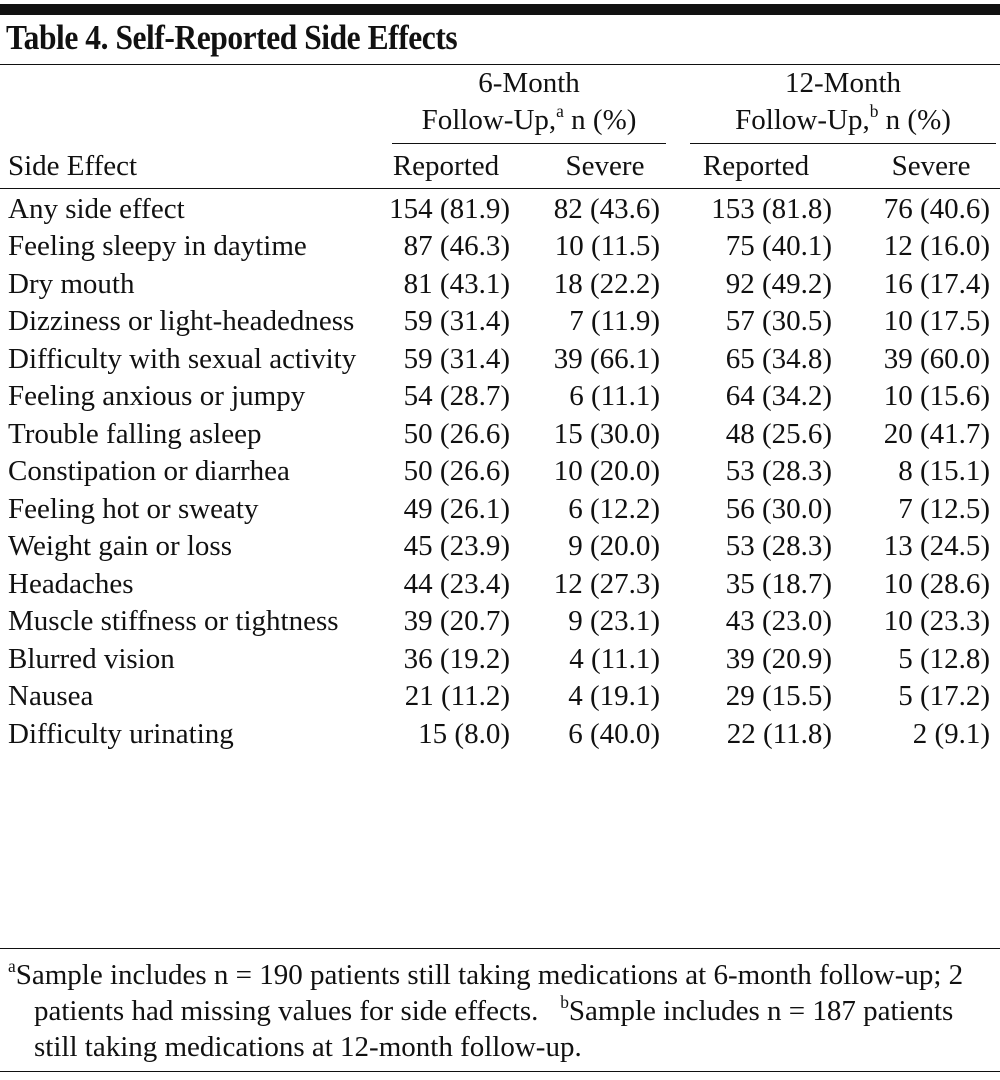 Image resolution: width=1000 pixels, height=1080 pixels. Describe the element at coordinates (607, 246) in the screenshot. I see `cell-value: 10 (11.5)` at that location.